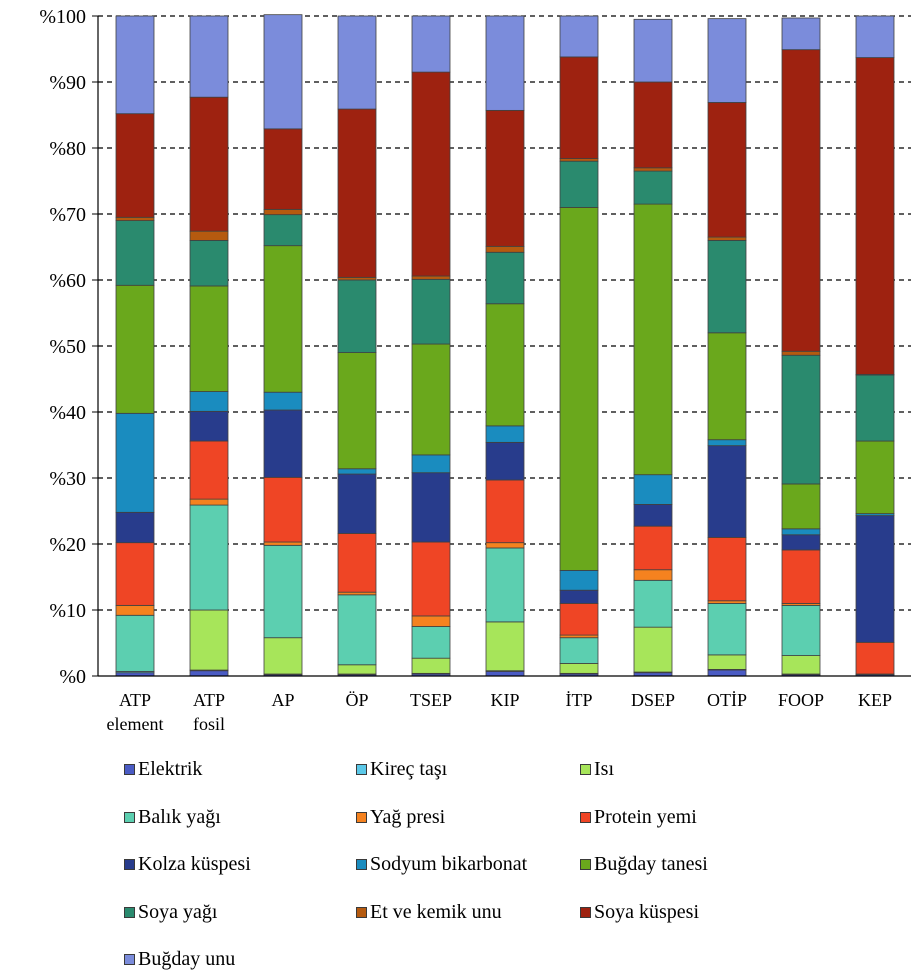 This screenshot has width=911, height=975. Describe the element at coordinates (875, 700) in the screenshot. I see `x-tick-label: KEP` at that location.